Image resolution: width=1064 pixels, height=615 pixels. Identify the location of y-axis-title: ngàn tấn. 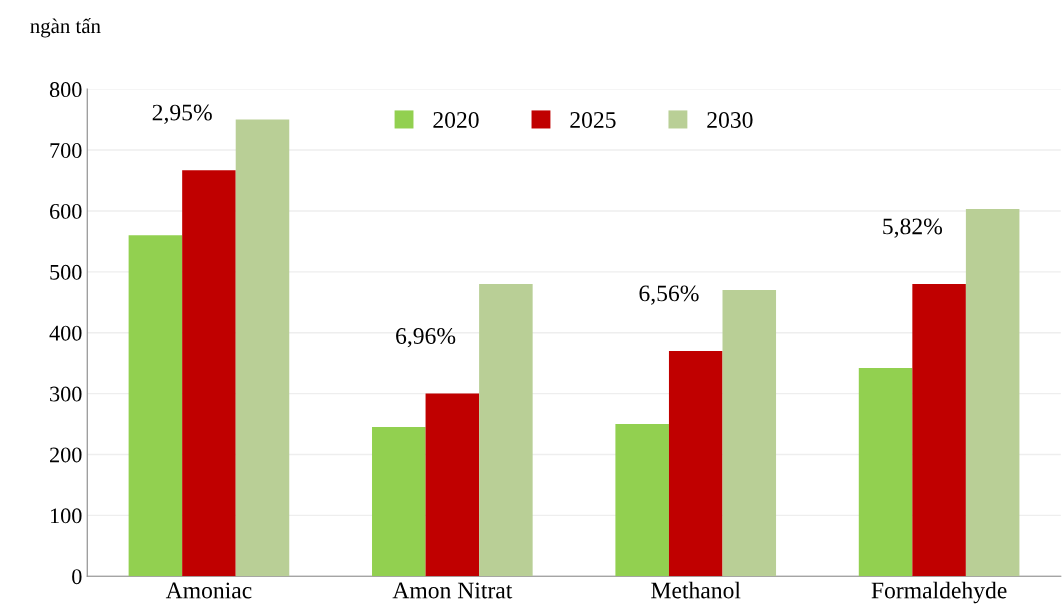
(65, 27).